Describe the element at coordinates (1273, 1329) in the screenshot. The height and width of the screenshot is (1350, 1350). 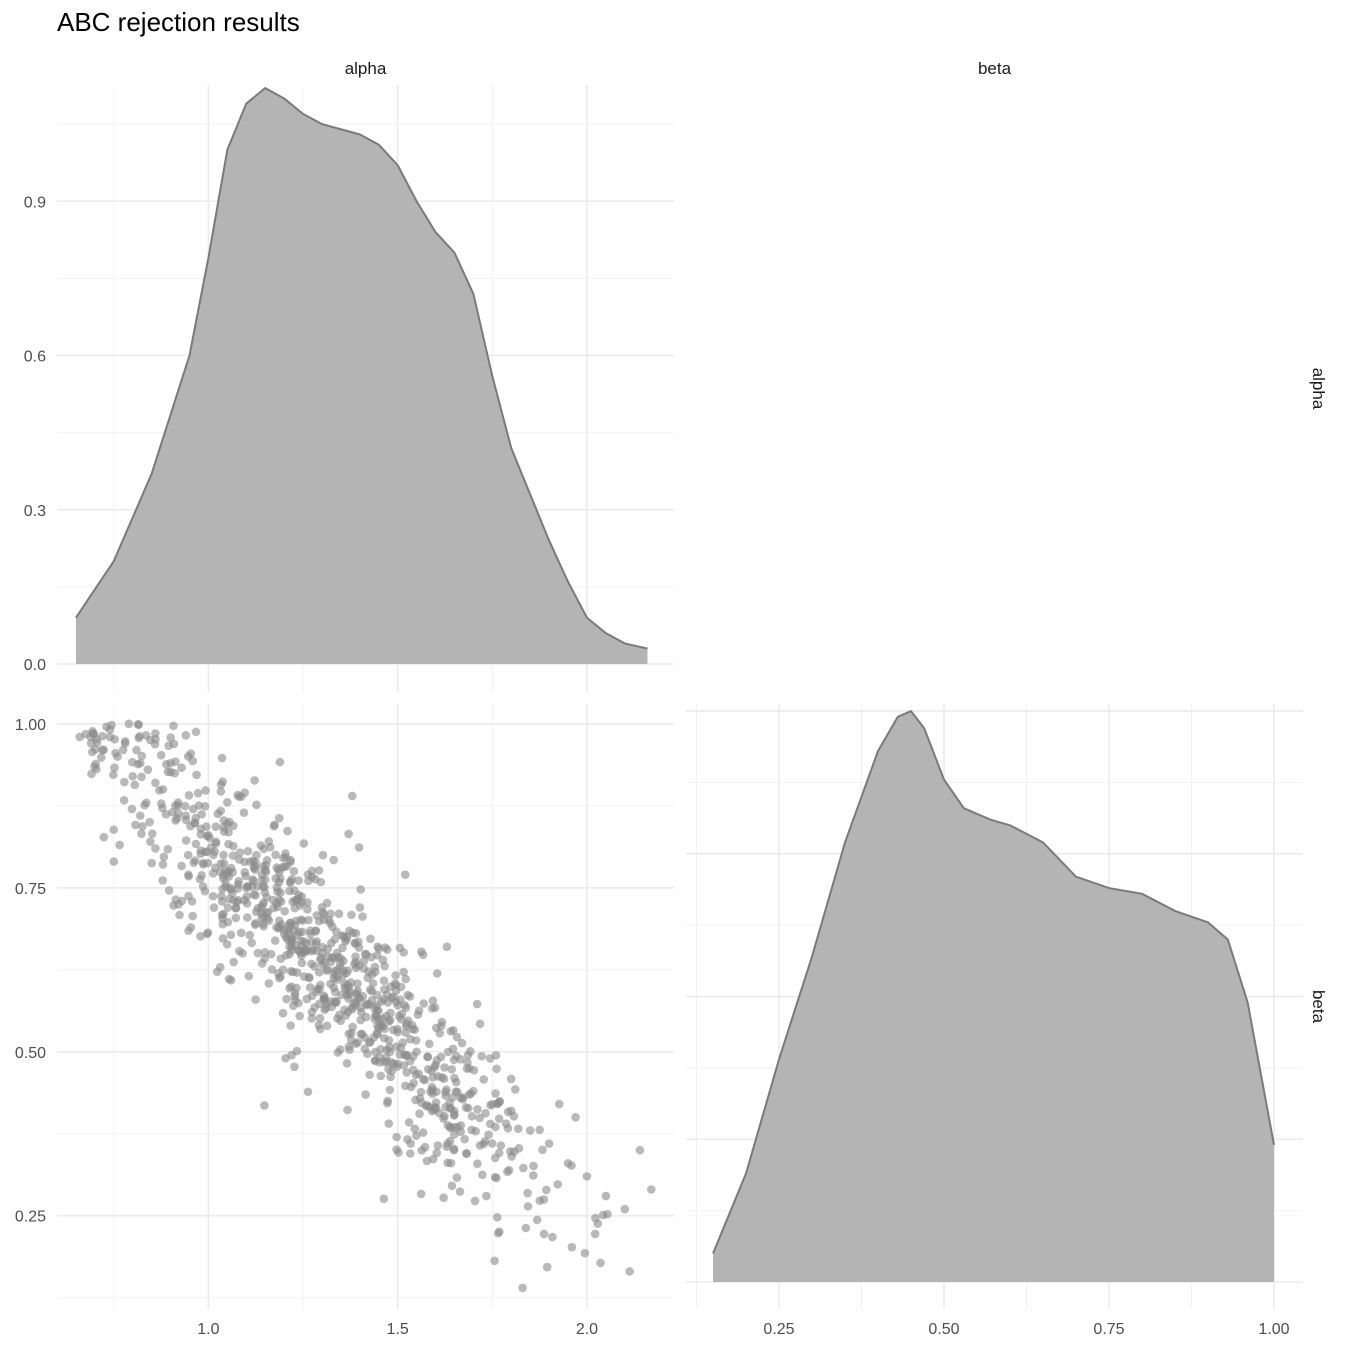
I see `x-tick-label-beta: 1.00` at that location.